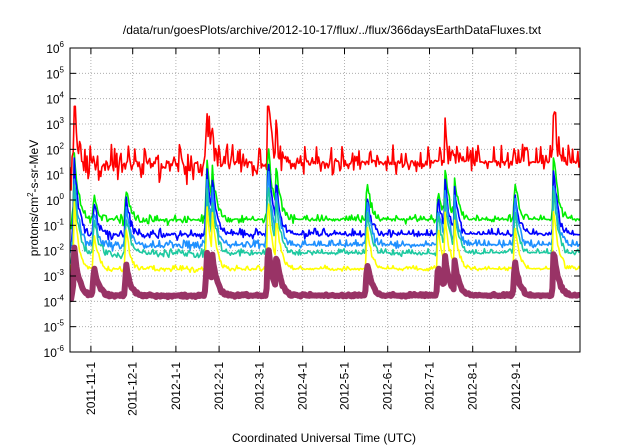  Describe the element at coordinates (54, 327) in the screenshot. I see `y-tick-label: 10⁻⁵` at that location.